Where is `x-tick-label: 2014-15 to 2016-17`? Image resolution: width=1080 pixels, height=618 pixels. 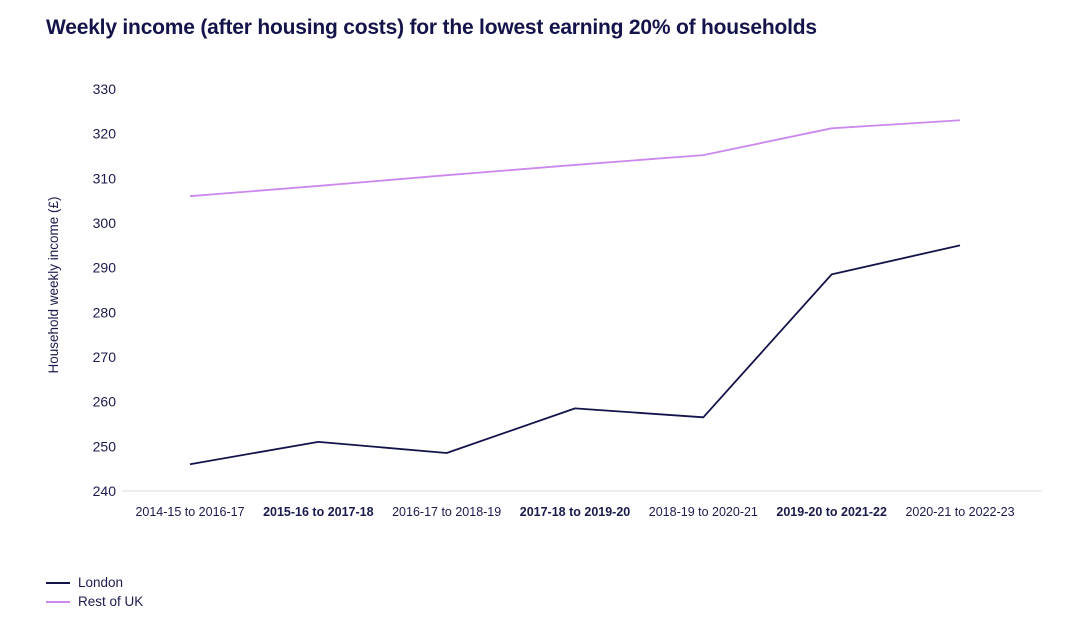
x-tick-label: 2014-15 to 2016-17 is located at coordinates (189, 512).